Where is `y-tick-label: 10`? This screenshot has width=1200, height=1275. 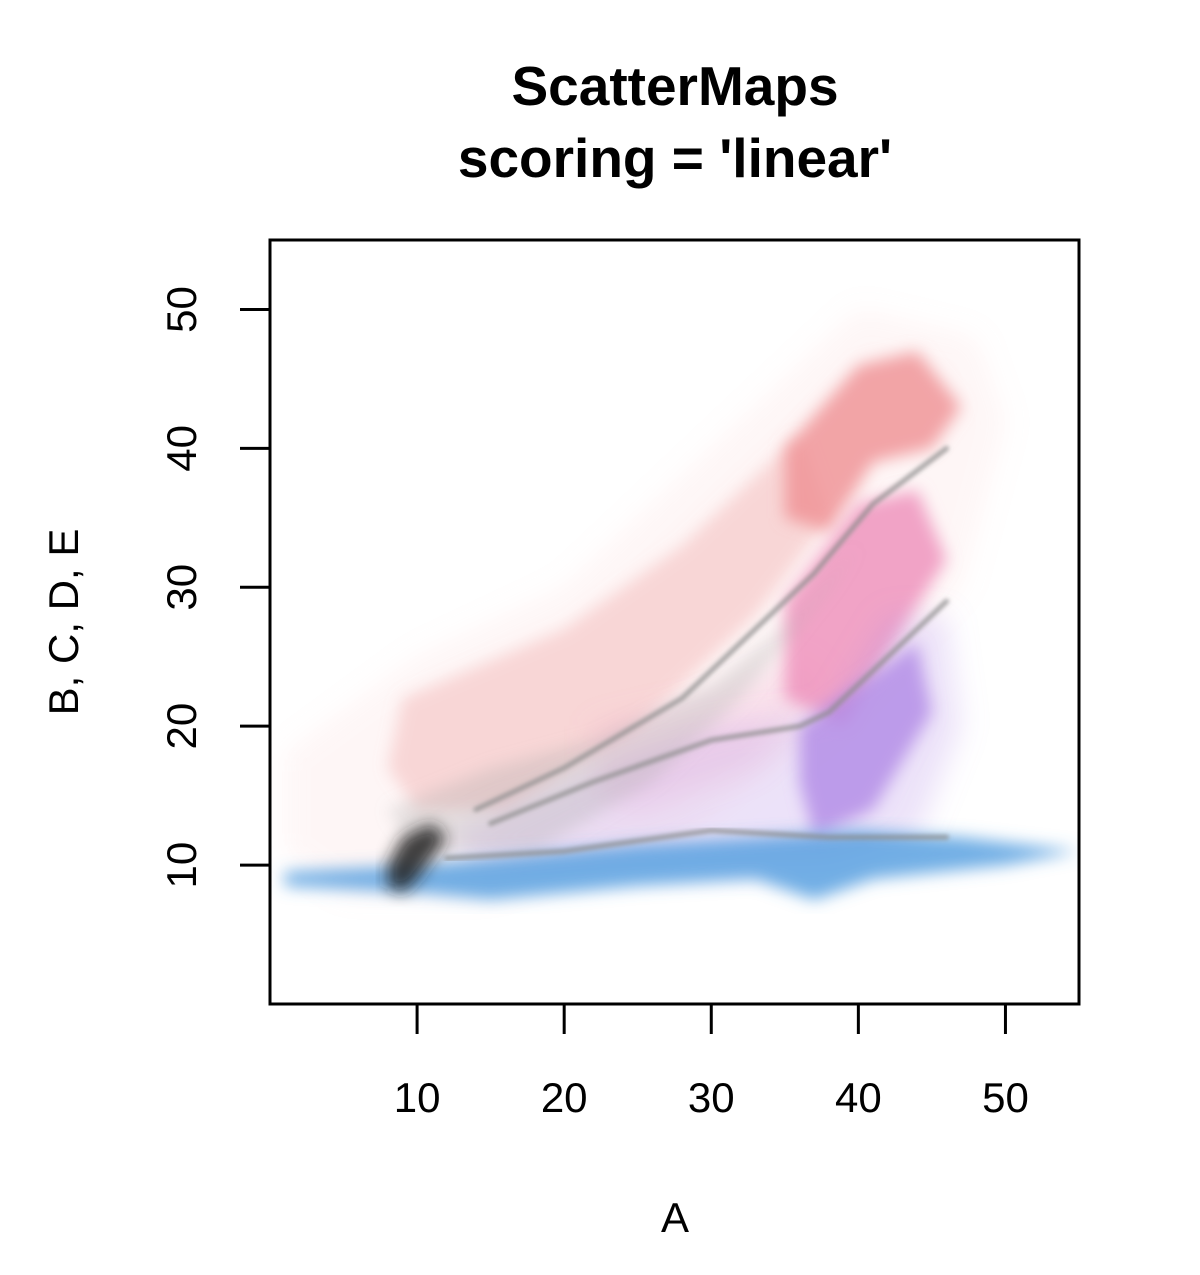 y-tick-label: 10 is located at coordinates (181, 865).